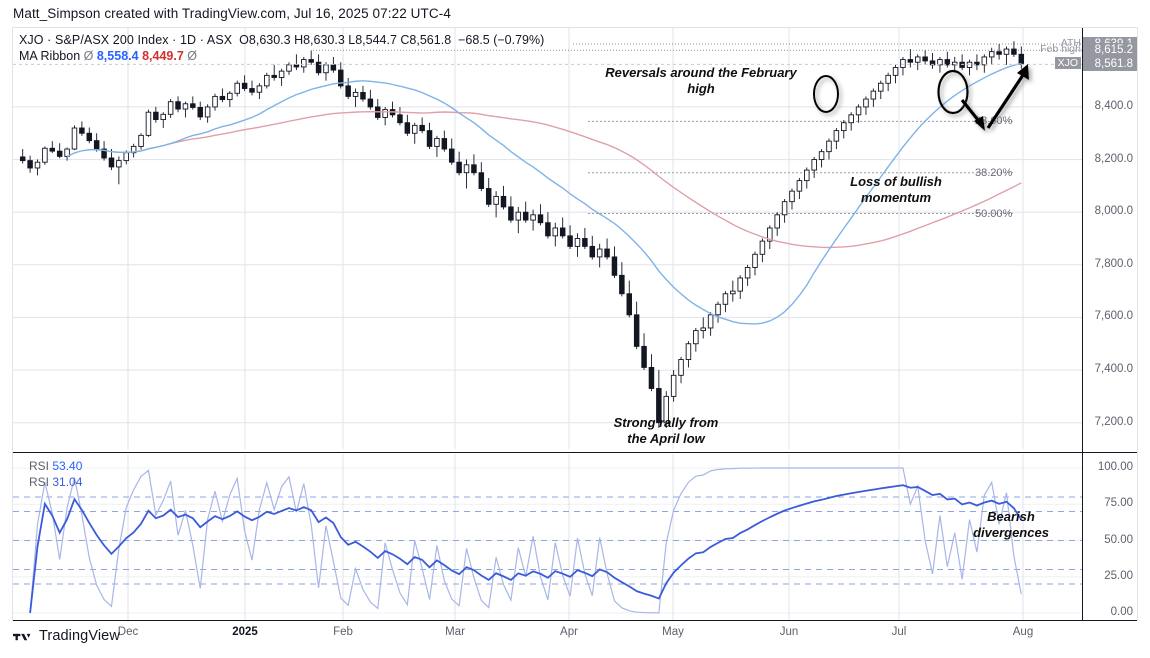 Image resolution: width=1150 pixels, height=658 pixels. Describe the element at coordinates (701, 80) in the screenshot. I see `annotation-reversals: Reversals around the February high` at that location.